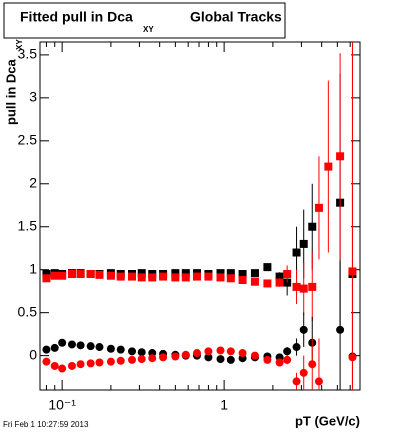 This screenshot has height=433, width=400. Describe the element at coordinates (28, 54) in the screenshot. I see `y-tick-label: 3.5` at that location.